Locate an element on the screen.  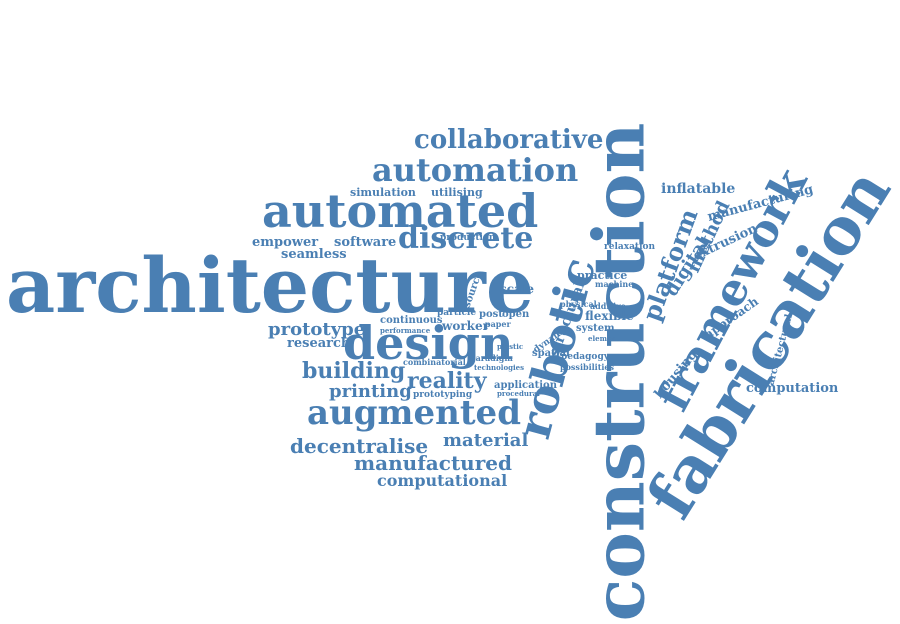
word-element: element is located at coordinates (604, 338).